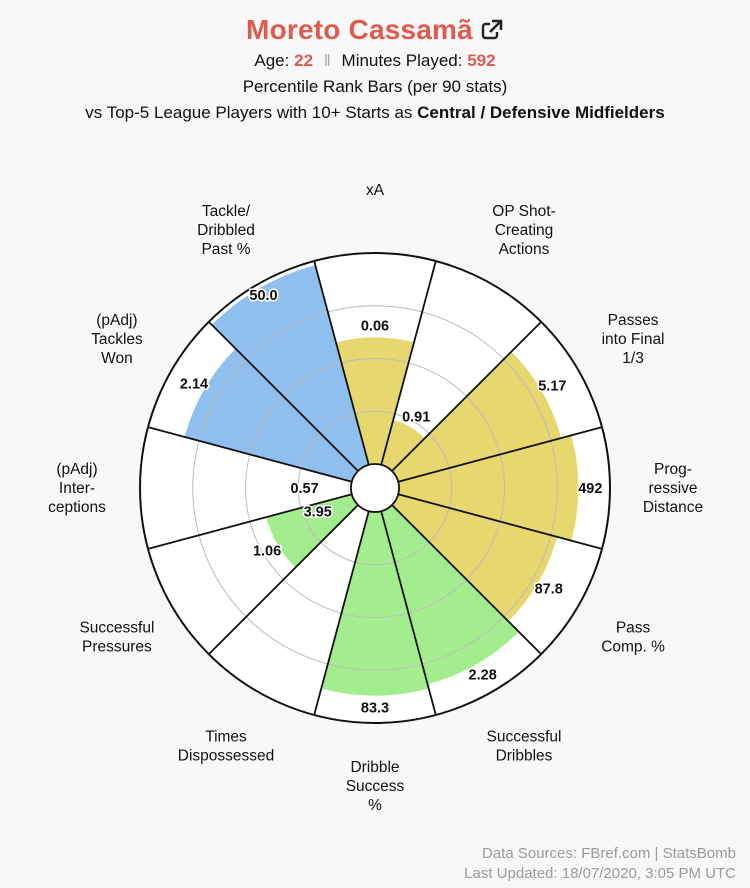 Image resolution: width=750 pixels, height=888 pixels. What do you see at coordinates (116, 638) in the screenshot?
I see `category-label-8: Successful Pressures` at bounding box center [116, 638].